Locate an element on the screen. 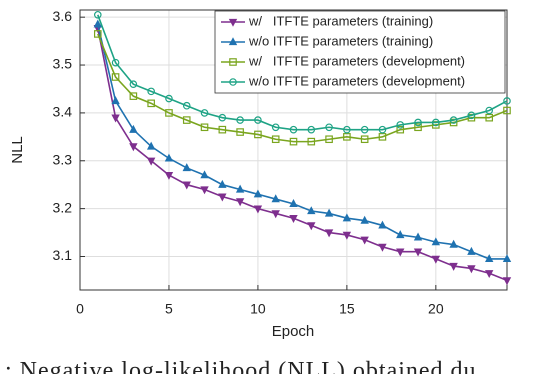 This screenshot has height=374, width=538. legend-label: w/ ITFTE parameters (development) is located at coordinates (356, 60).